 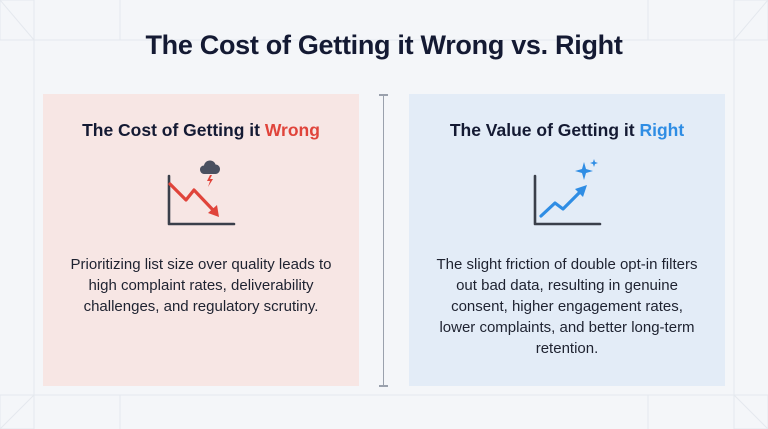 What do you see at coordinates (567, 192) in the screenshot?
I see `rising-chart-with-sparkle-icon` at bounding box center [567, 192].